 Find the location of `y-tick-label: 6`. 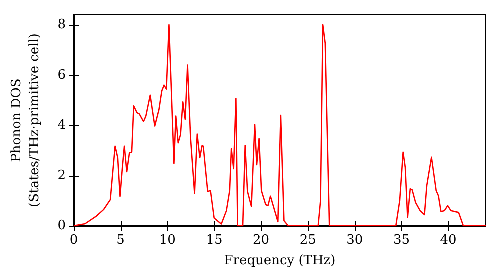

y-tick-label: 6 is located at coordinates (62, 75).